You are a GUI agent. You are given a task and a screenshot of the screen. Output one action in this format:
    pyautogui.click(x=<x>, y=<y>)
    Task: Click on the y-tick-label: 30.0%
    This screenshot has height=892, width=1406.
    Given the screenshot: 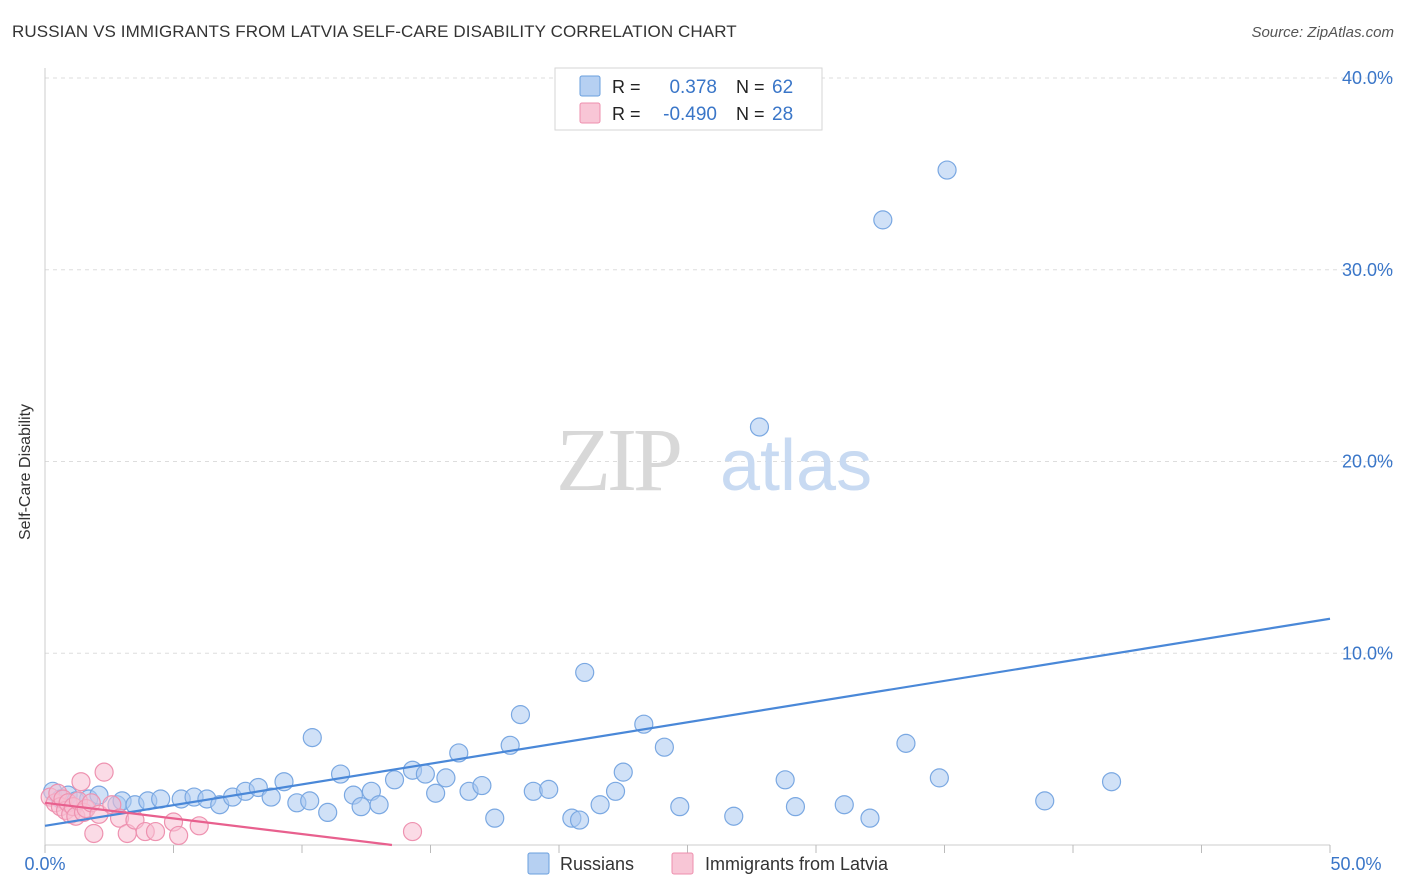 What is the action you would take?
    pyautogui.click(x=1367, y=270)
    